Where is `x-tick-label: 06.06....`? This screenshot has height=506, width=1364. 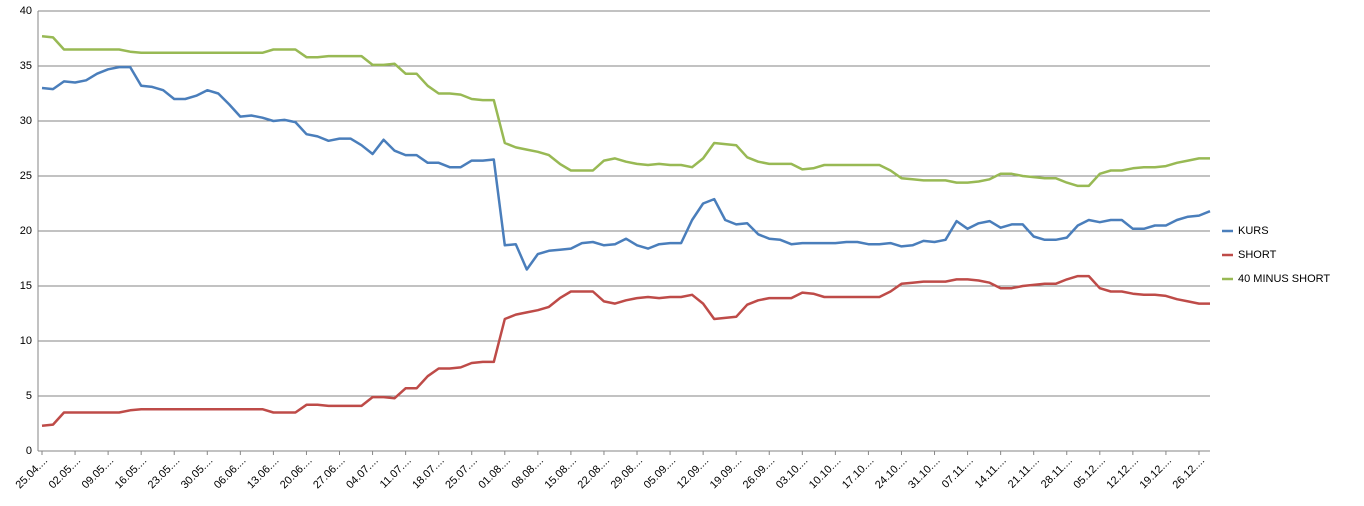
x-tick-label: 06.06.... is located at coordinates (230, 473).